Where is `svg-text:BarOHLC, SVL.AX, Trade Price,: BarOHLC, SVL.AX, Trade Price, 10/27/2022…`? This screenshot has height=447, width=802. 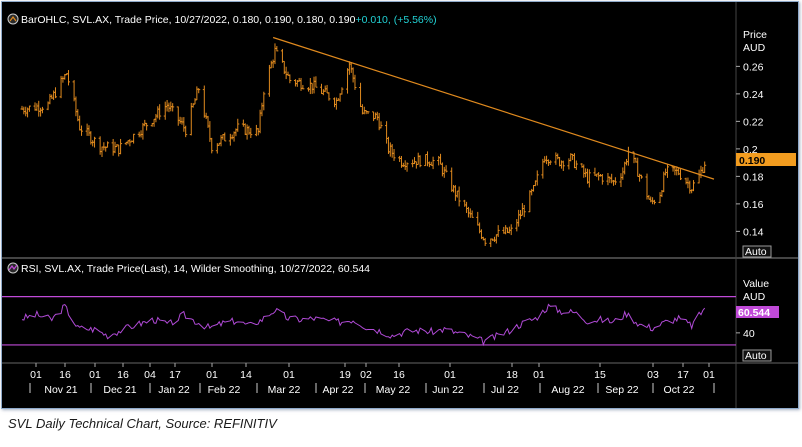
svg-text:BarOHLC, SVL.AX, Trade Price,: BarOHLC, SVL.AX, Trade Price, 10/27/2022… is located at coordinates (229, 20).